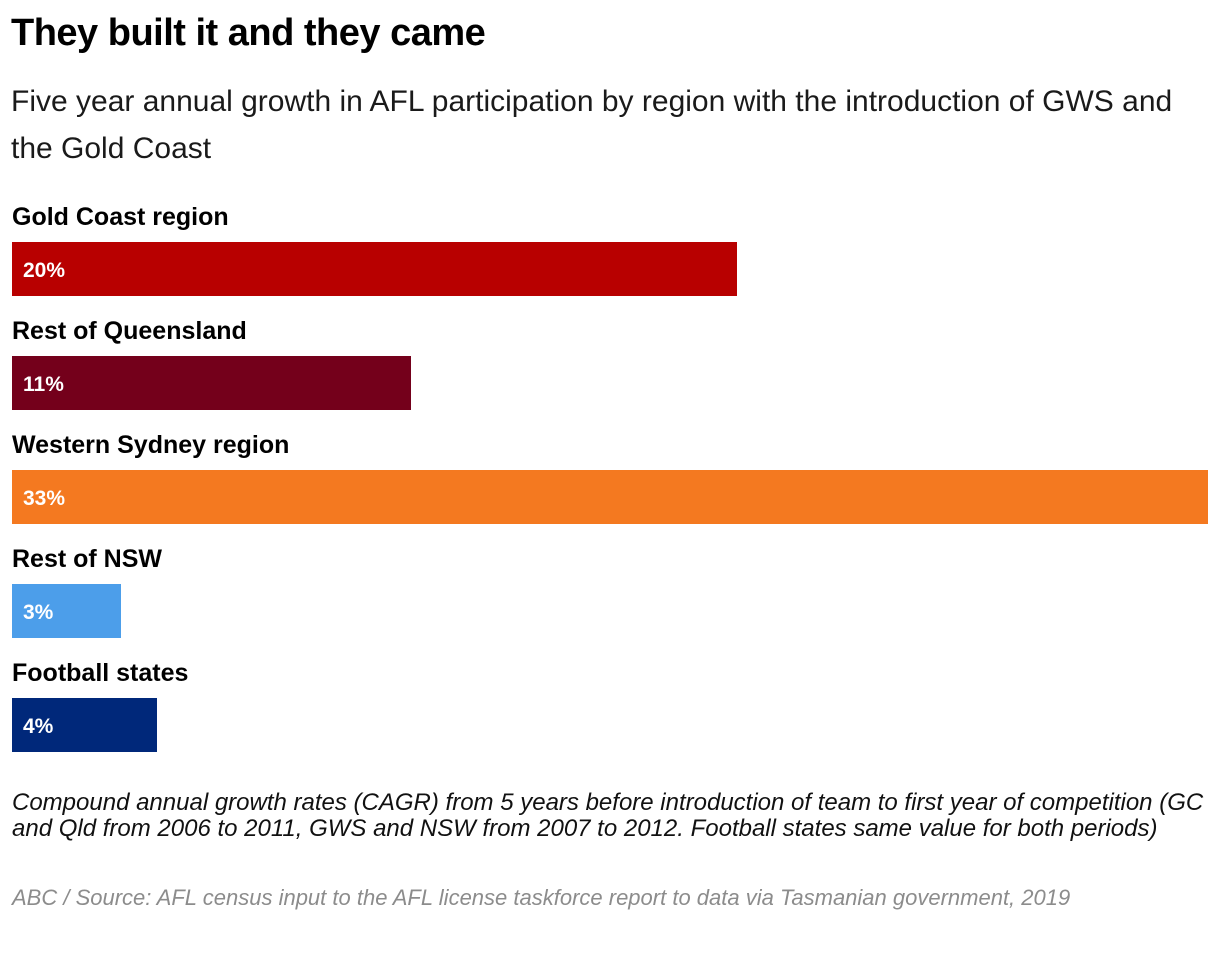 The image size is (1220, 964). What do you see at coordinates (38, 726) in the screenshot?
I see `value-label-football-states: 4%` at bounding box center [38, 726].